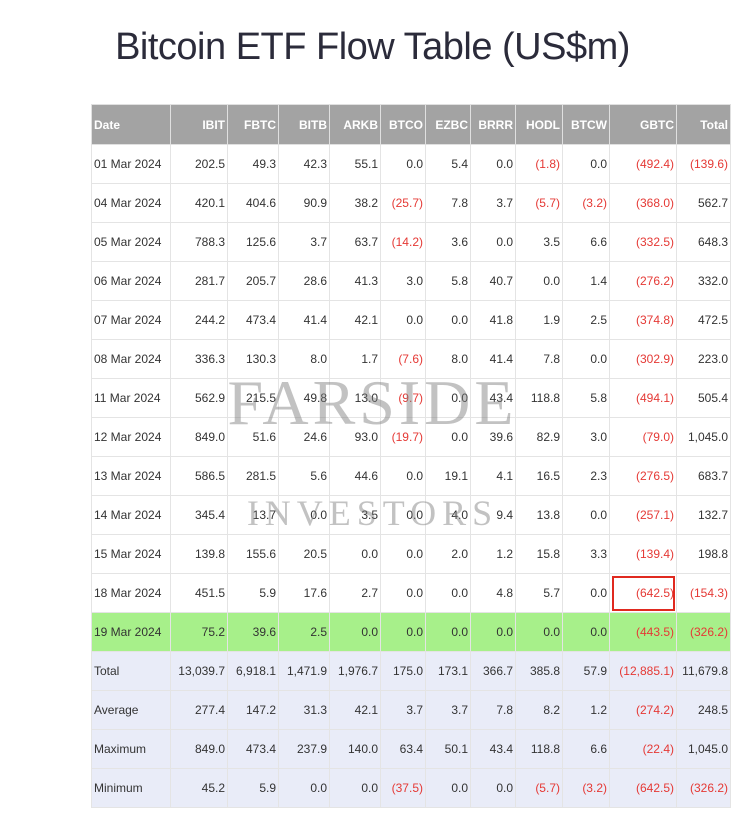  I want to click on flow-cell: 49.3, so click(253, 164).